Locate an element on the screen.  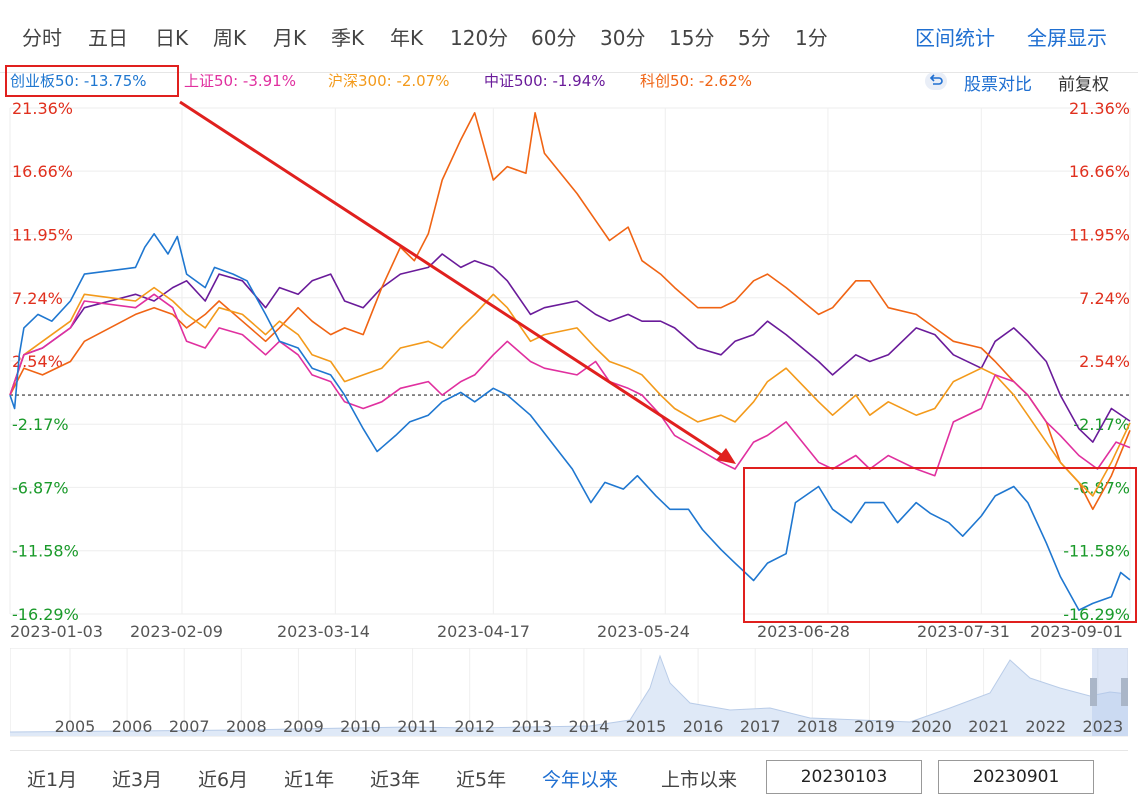
legend-csi500: 中证500: -1.94% is located at coordinates (545, 81).